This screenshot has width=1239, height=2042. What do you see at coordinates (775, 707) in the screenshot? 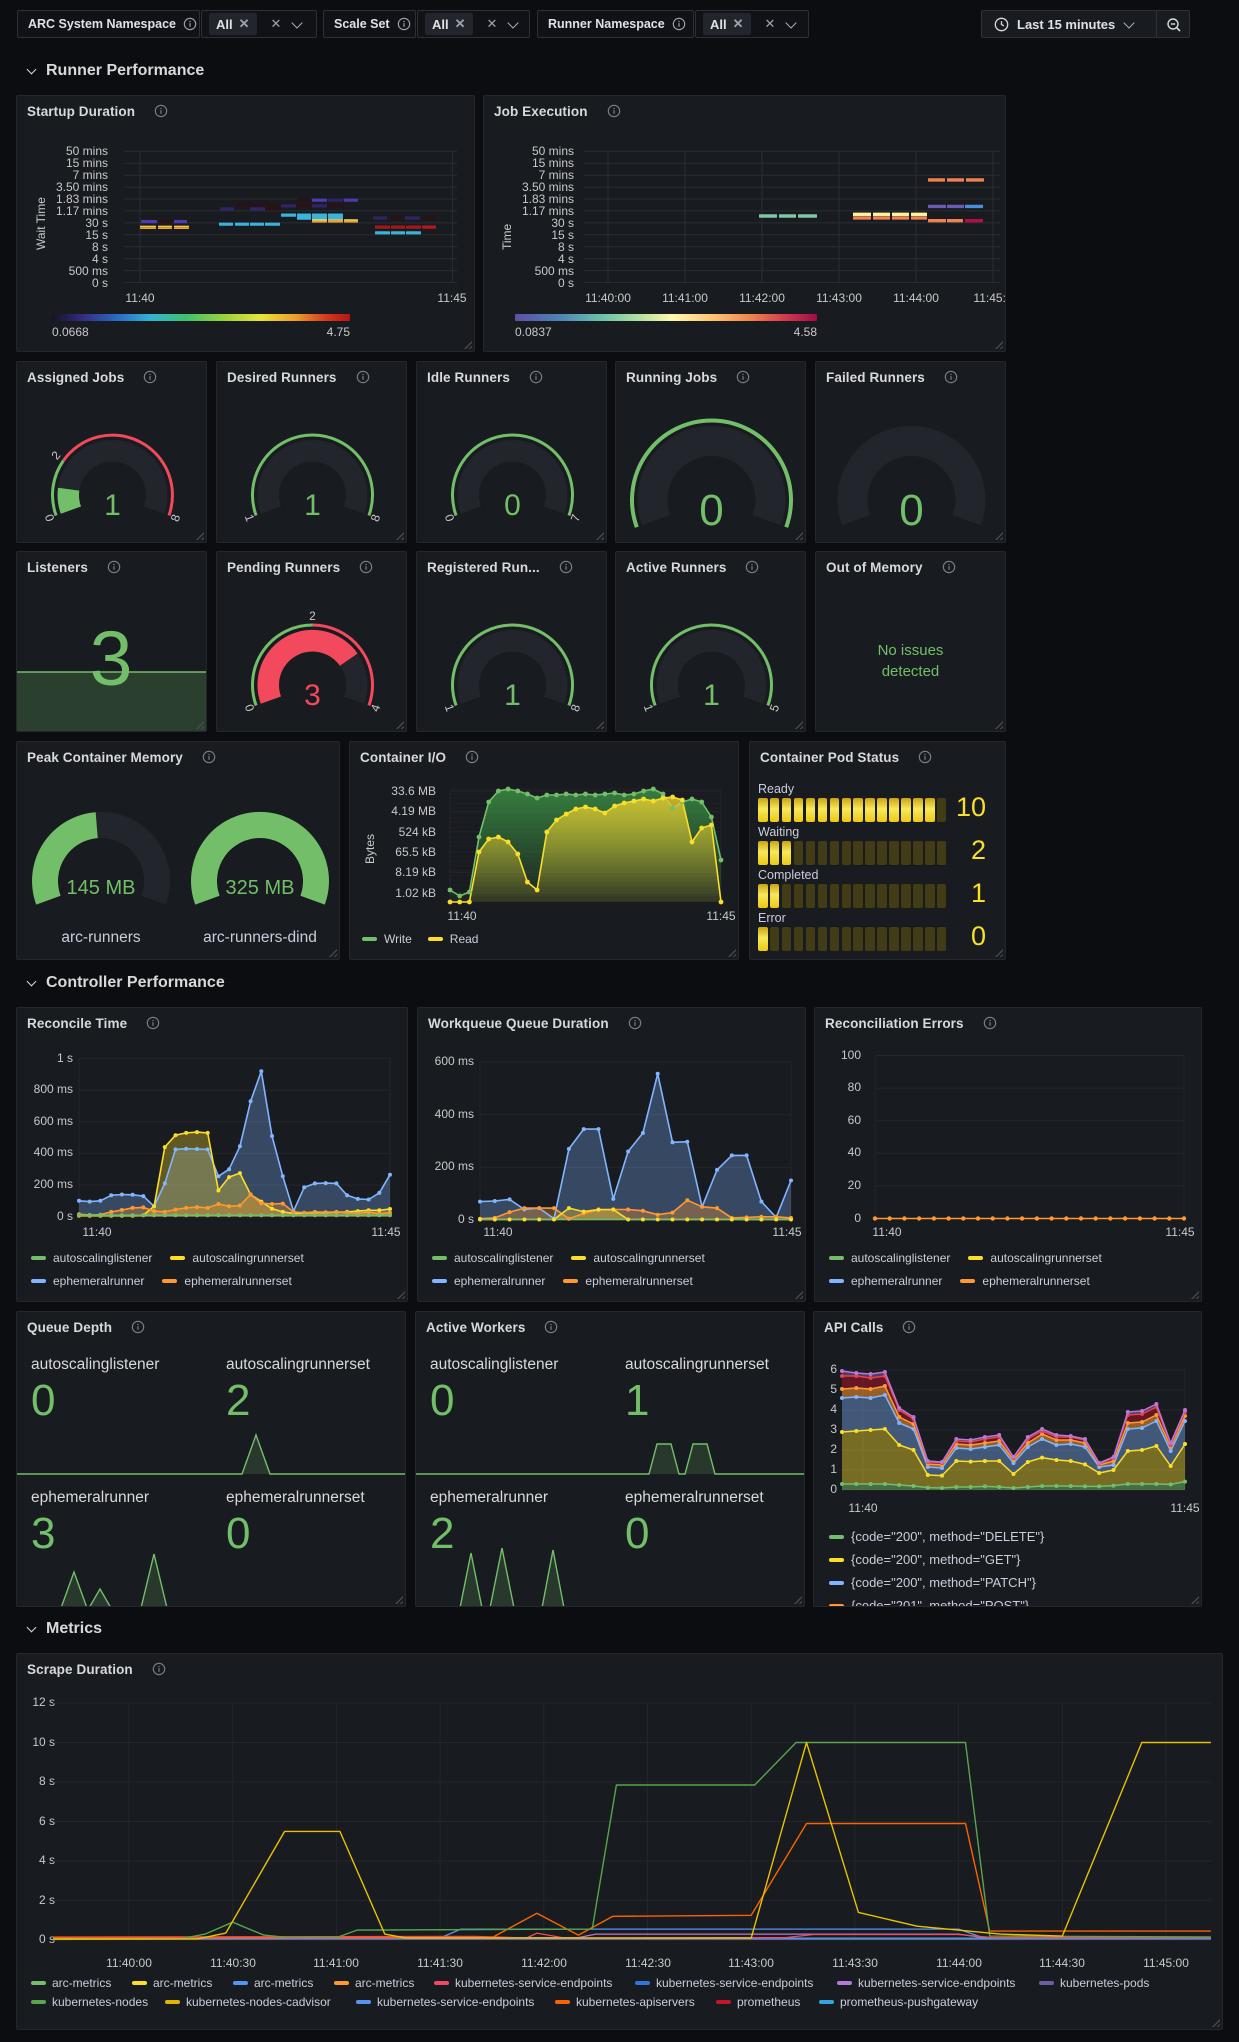
I see `svg-text: 5` at bounding box center [775, 707].